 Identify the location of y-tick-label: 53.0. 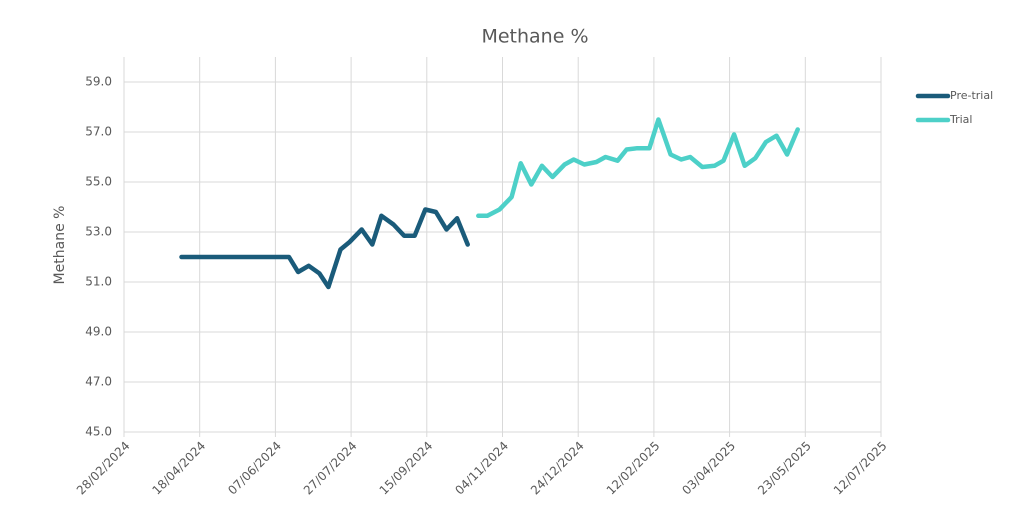
(98, 232).